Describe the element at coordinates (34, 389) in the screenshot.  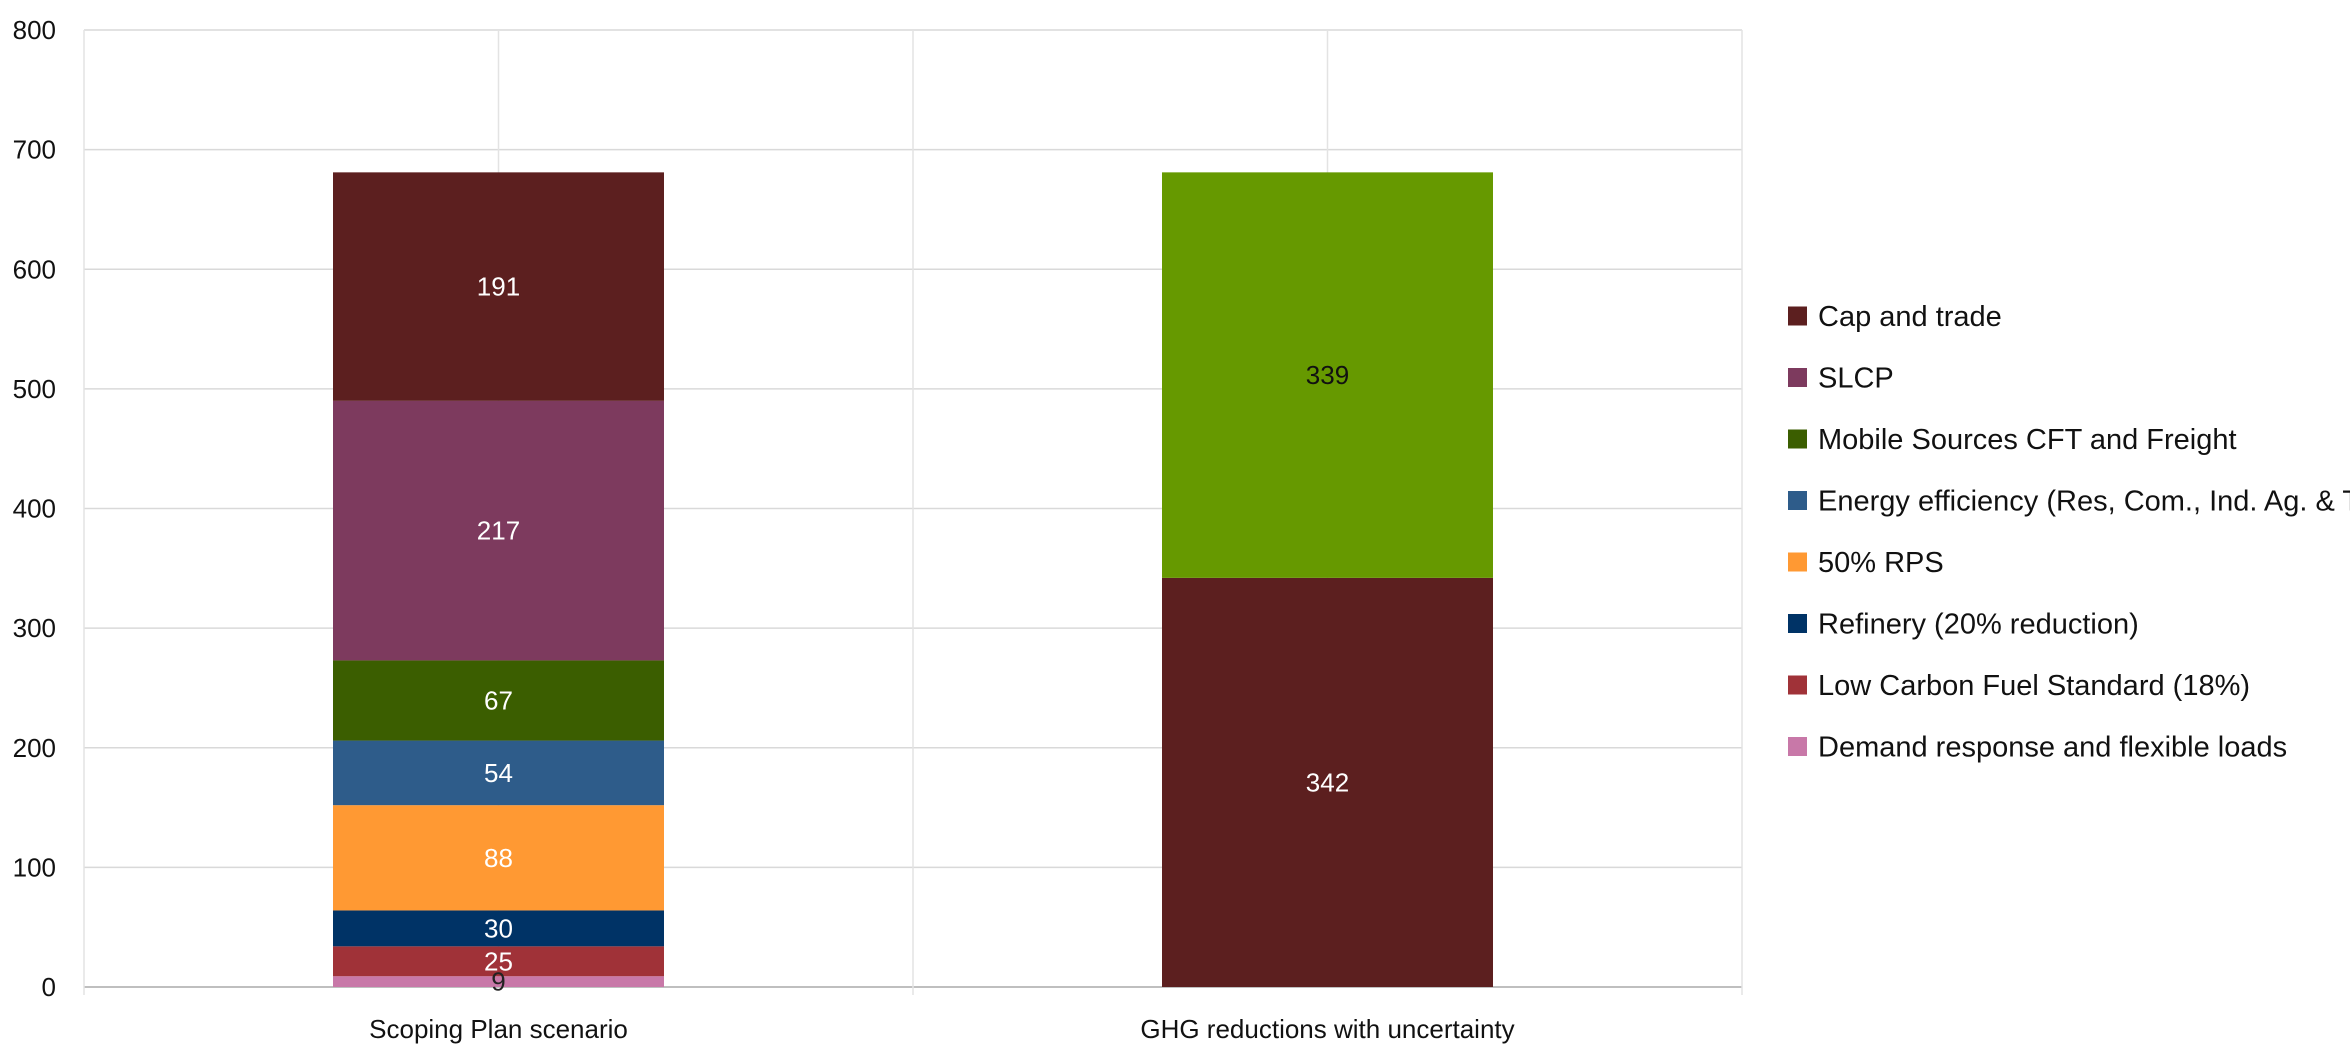
I see `y-tick-label: 500` at that location.